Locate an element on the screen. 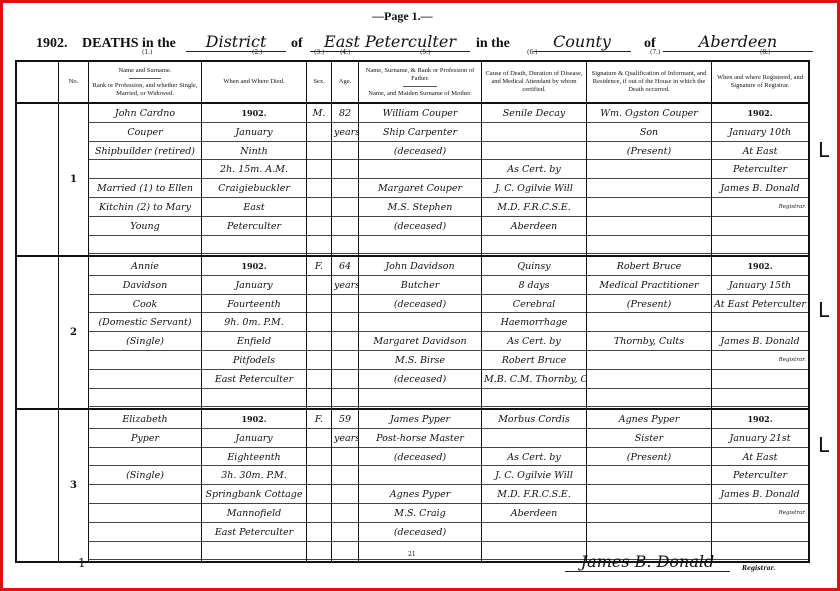  column-number: (7.) is located at coordinates (655, 52).